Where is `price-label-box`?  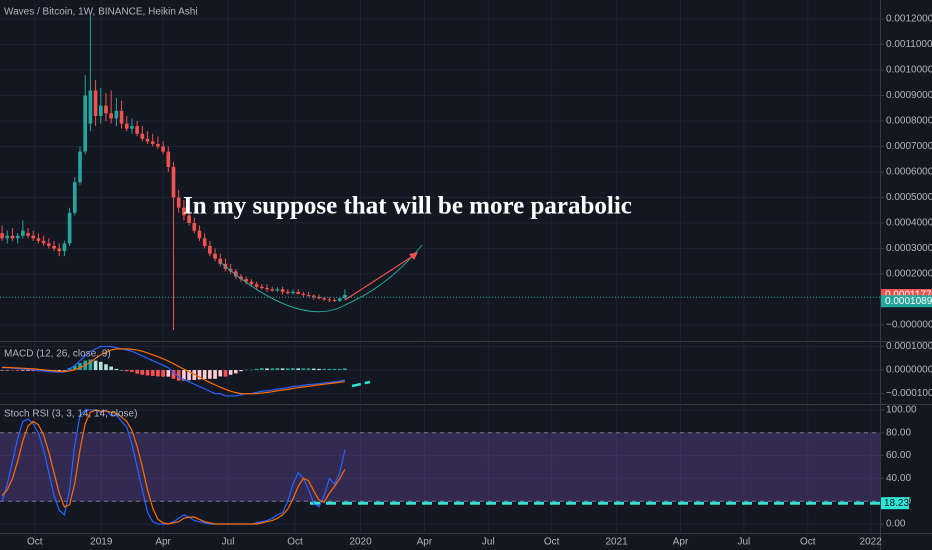 price-label-box is located at coordinates (906, 301).